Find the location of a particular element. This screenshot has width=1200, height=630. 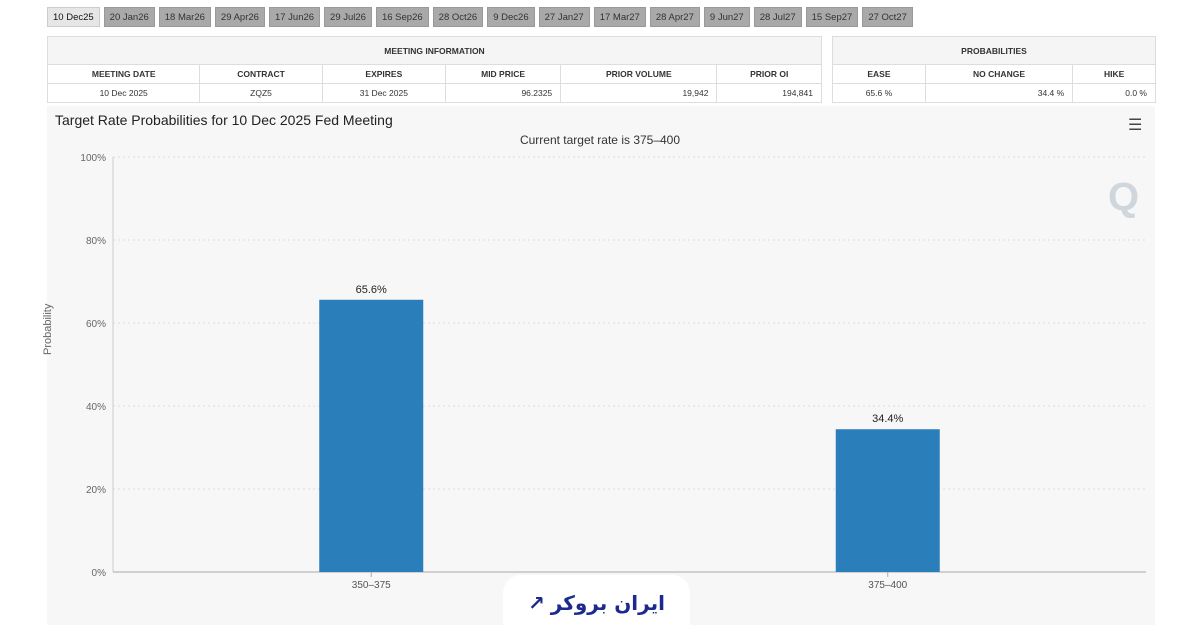

tab-4: 17 Jun26 is located at coordinates (294, 17).